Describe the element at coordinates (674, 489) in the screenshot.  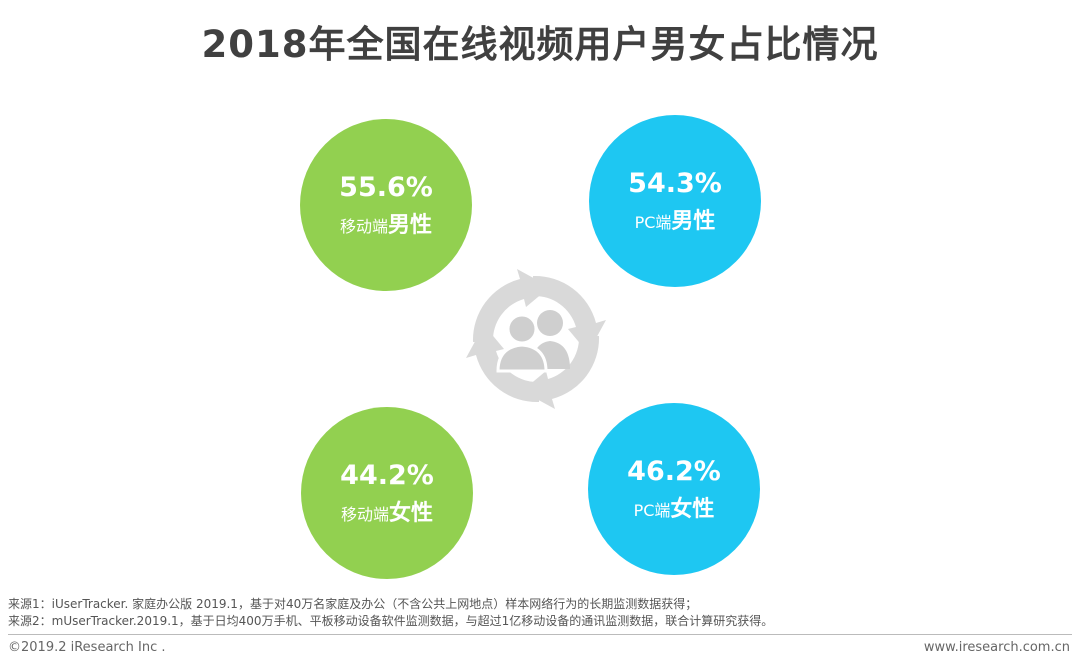
I see `pc-female-circle: 46.2% PC端女性` at that location.